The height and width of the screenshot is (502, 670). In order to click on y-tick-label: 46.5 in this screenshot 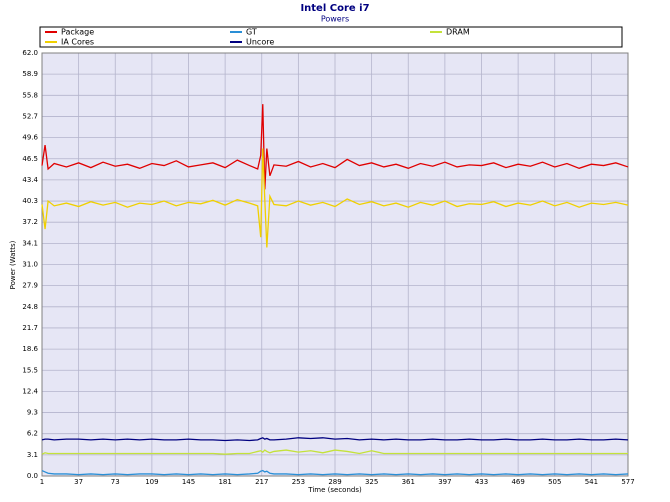, I will do `click(30, 159)`.